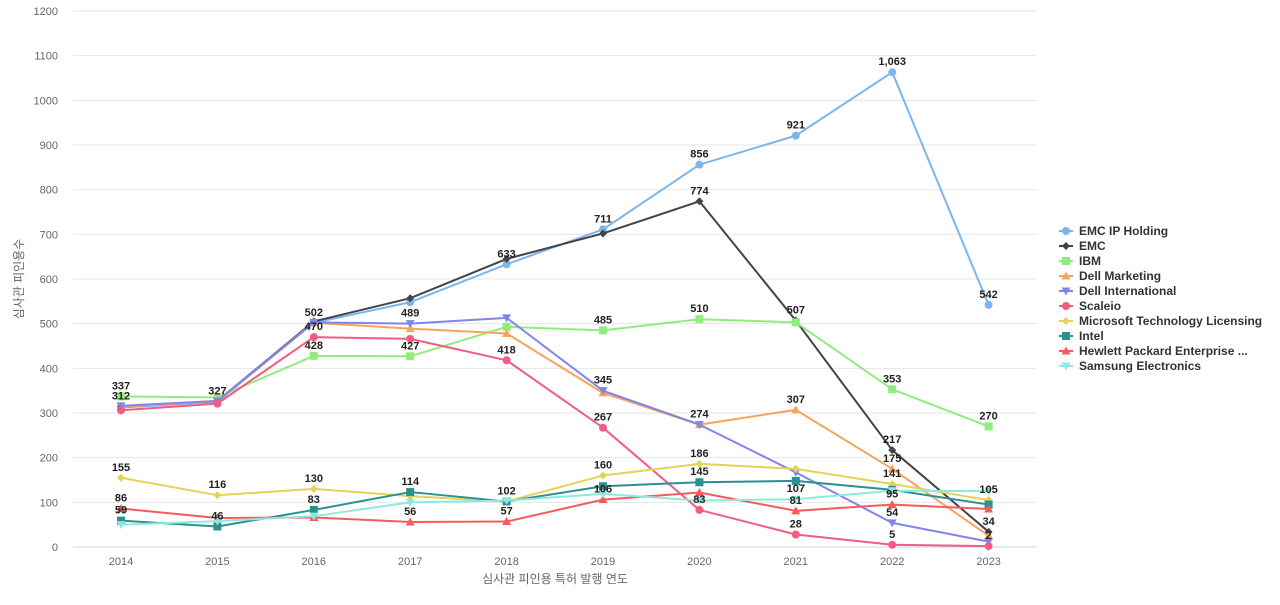  What do you see at coordinates (555, 562) in the screenshot?
I see `x-axis-ticks: 2014 2015 2016 2017 2018 2019 2020 2021 2022 2023` at bounding box center [555, 562].